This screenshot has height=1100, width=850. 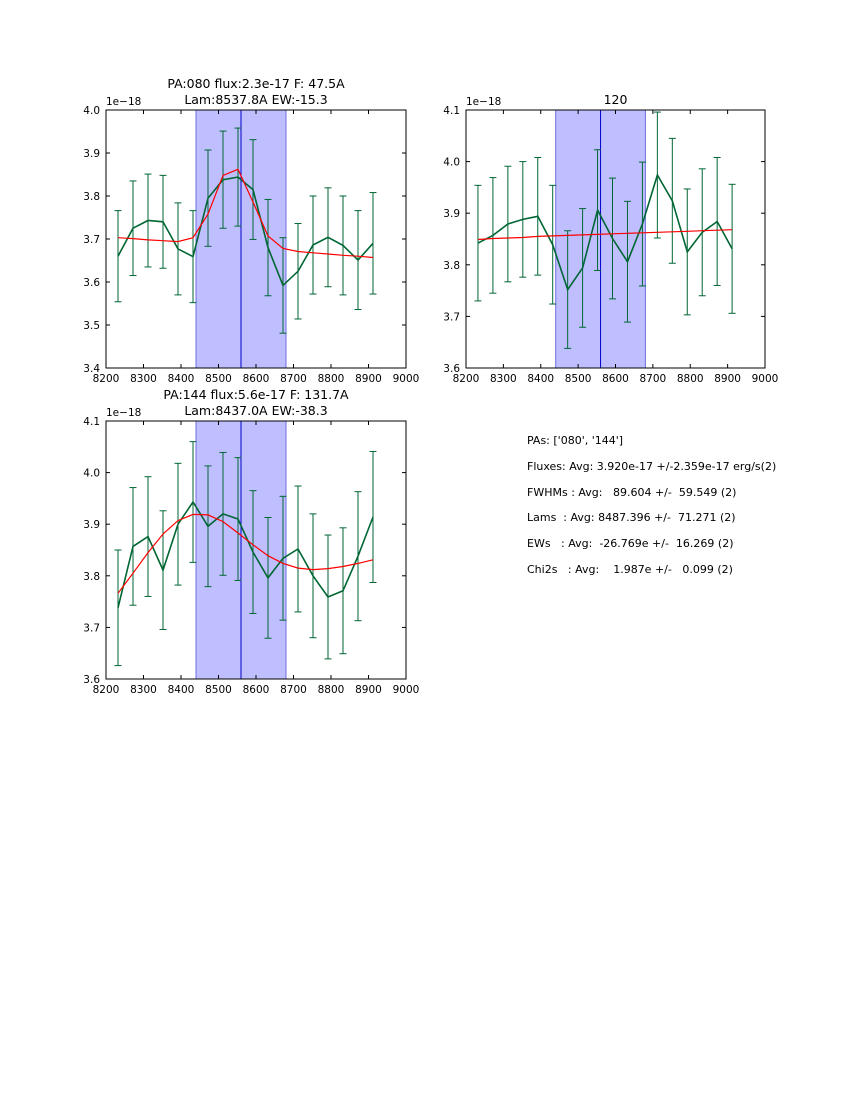 What do you see at coordinates (616, 99) in the screenshot?
I see `chart-title: 120` at bounding box center [616, 99].